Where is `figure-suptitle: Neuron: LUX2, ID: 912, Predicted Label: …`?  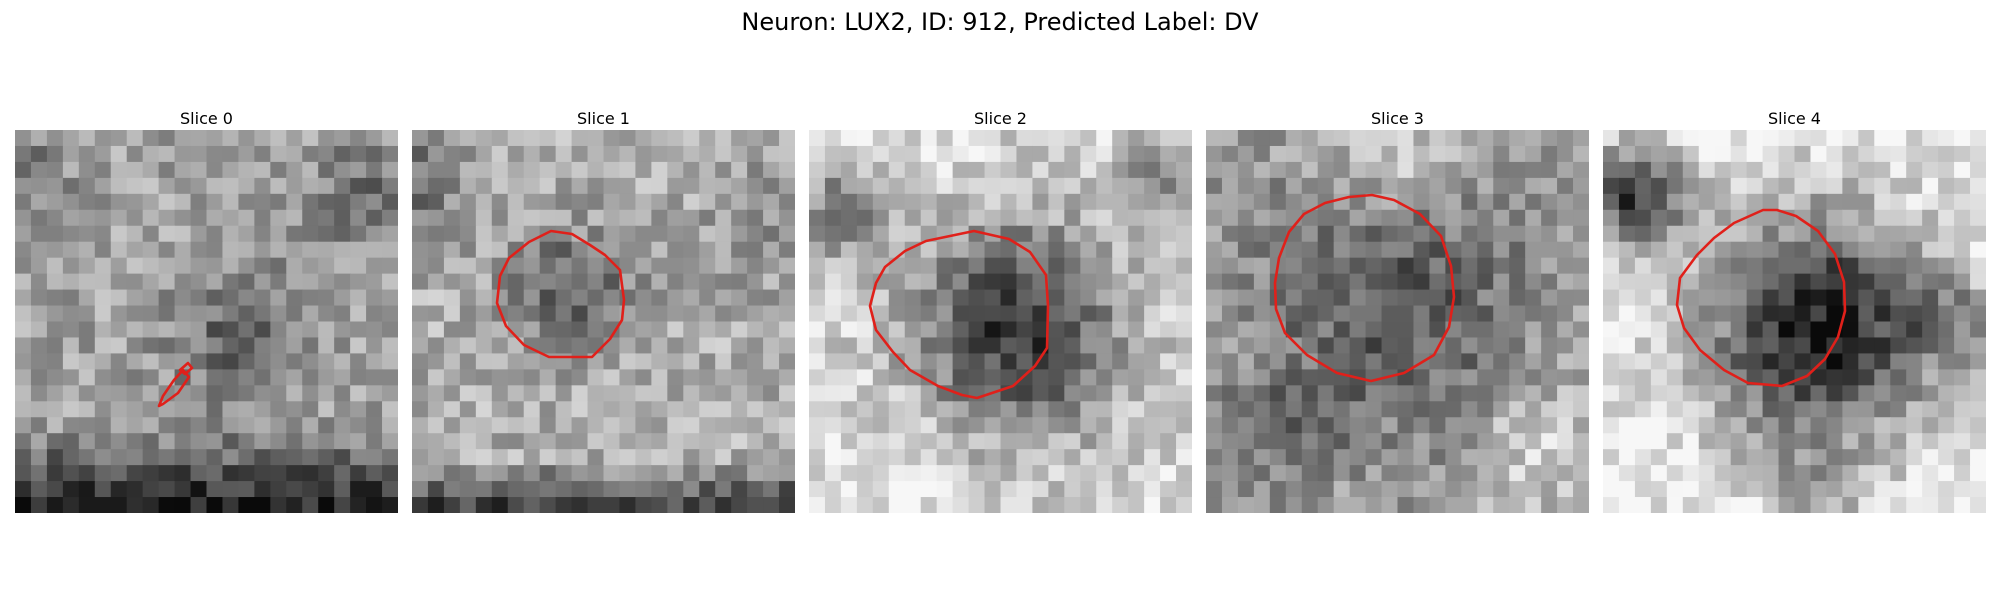
figure-suptitle: Neuron: LUX2, ID: 912, Predicted Label: … is located at coordinates (1000, 22).